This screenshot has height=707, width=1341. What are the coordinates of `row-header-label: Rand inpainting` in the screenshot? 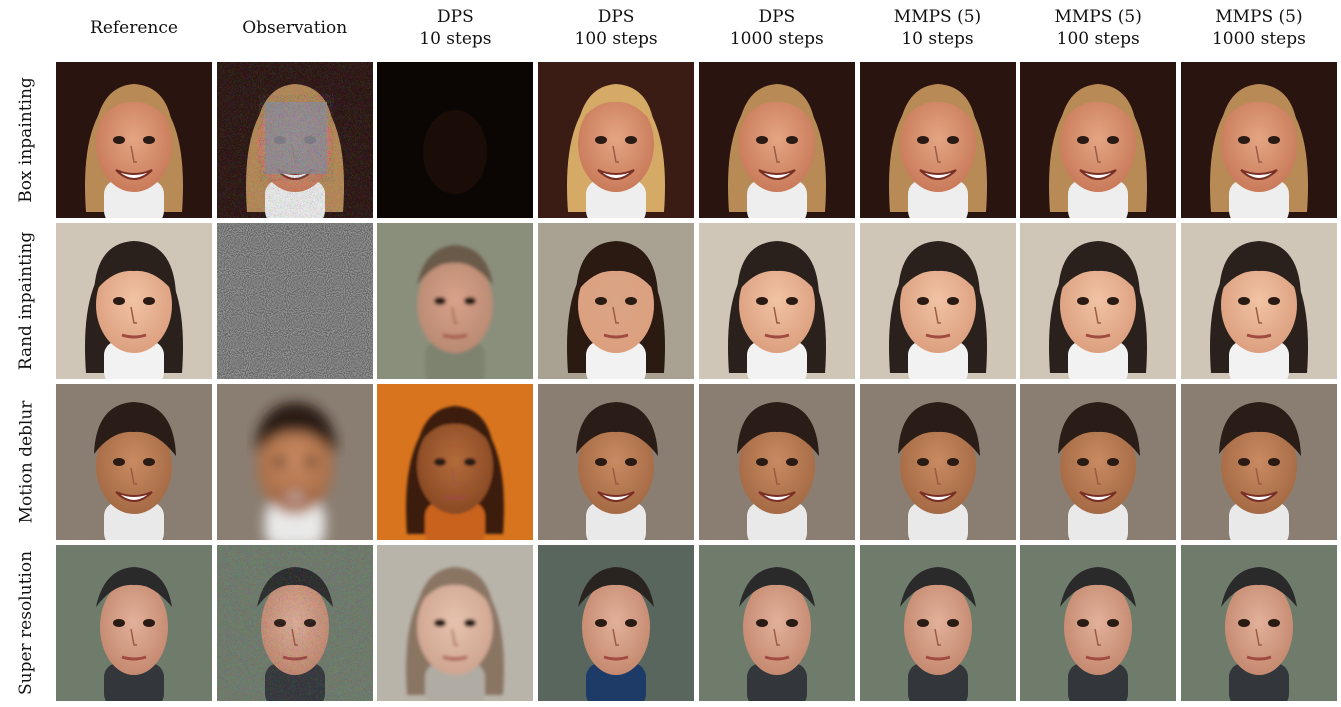 It's located at (26, 301).